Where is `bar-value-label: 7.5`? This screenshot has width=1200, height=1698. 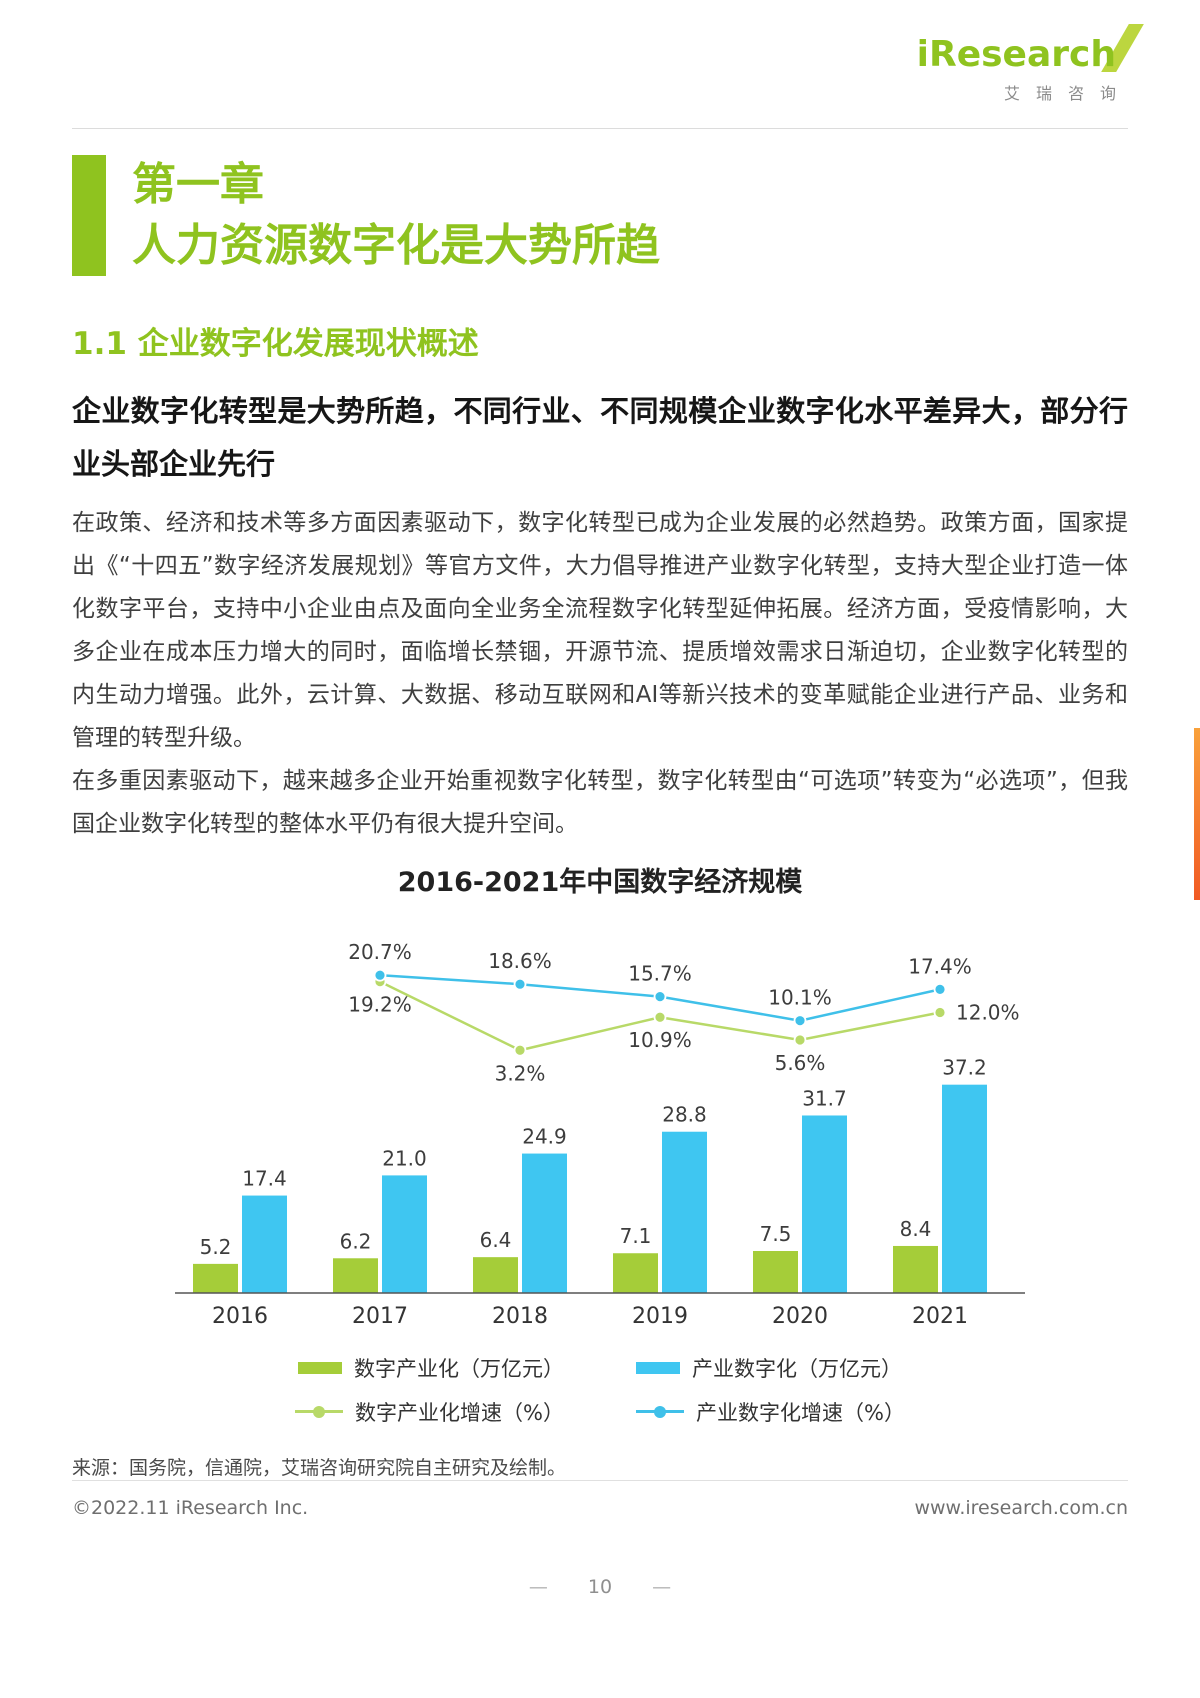 bar-value-label: 7.5 is located at coordinates (776, 1234).